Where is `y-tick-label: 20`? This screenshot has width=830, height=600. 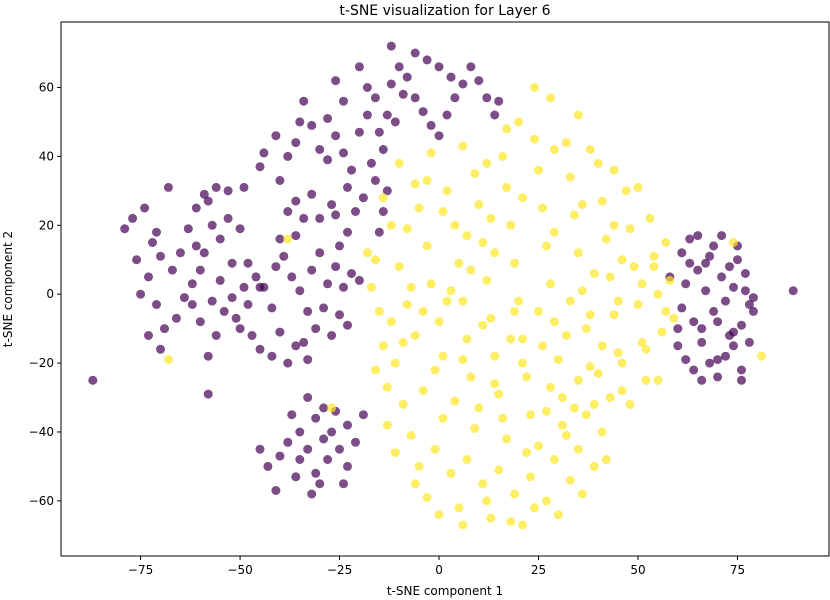 y-tick-label: 20 is located at coordinates (46, 225).